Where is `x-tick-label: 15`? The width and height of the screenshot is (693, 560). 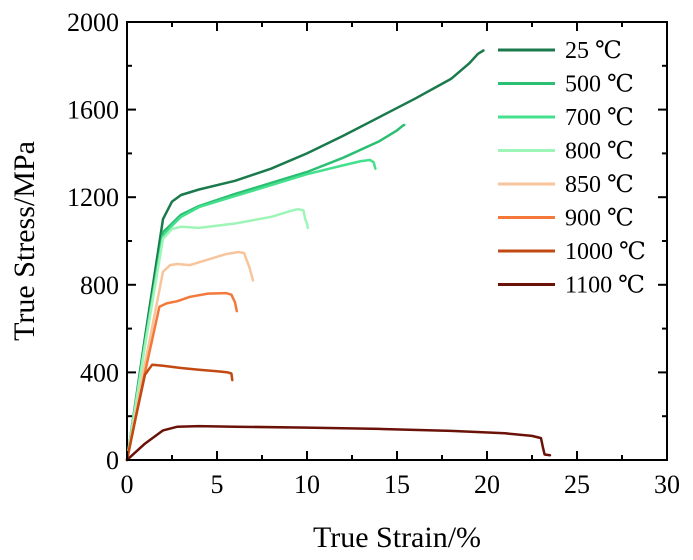 x-tick-label: 15 is located at coordinates (397, 484).